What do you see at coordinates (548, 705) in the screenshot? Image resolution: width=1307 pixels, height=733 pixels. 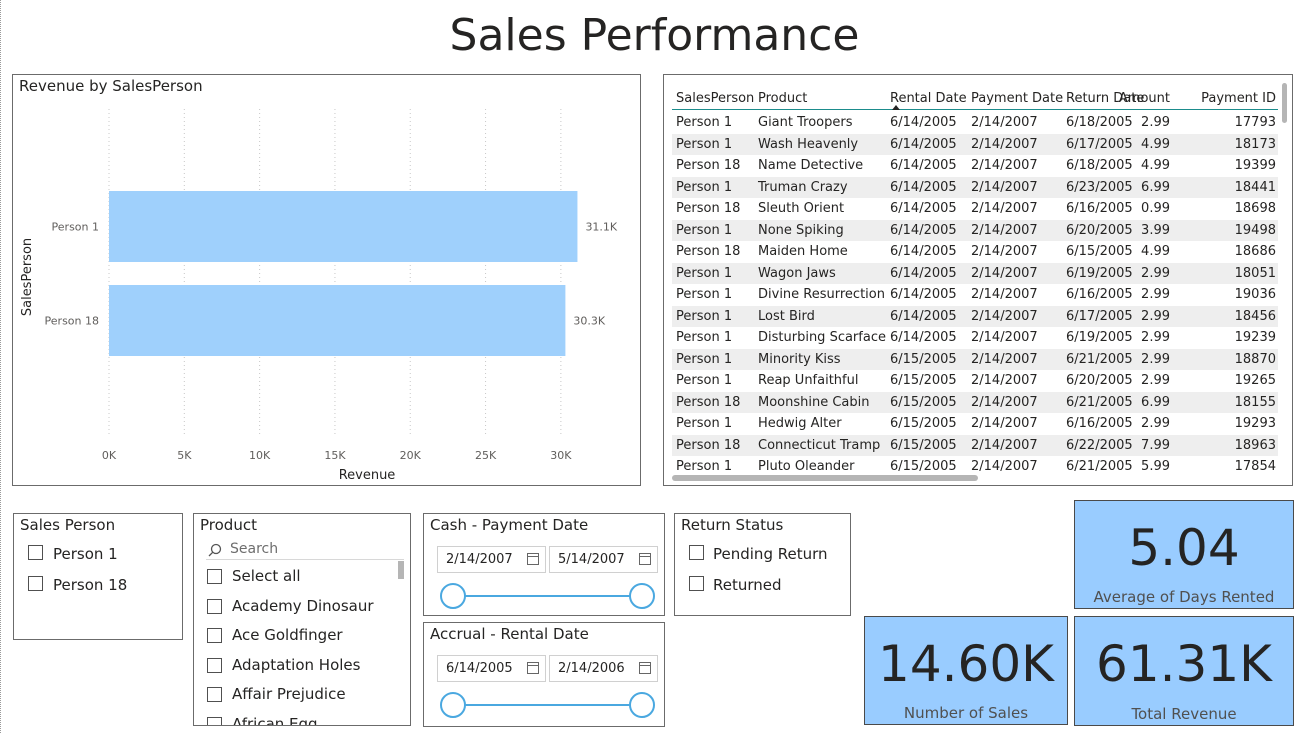 I see `accrual-range-track` at bounding box center [548, 705].